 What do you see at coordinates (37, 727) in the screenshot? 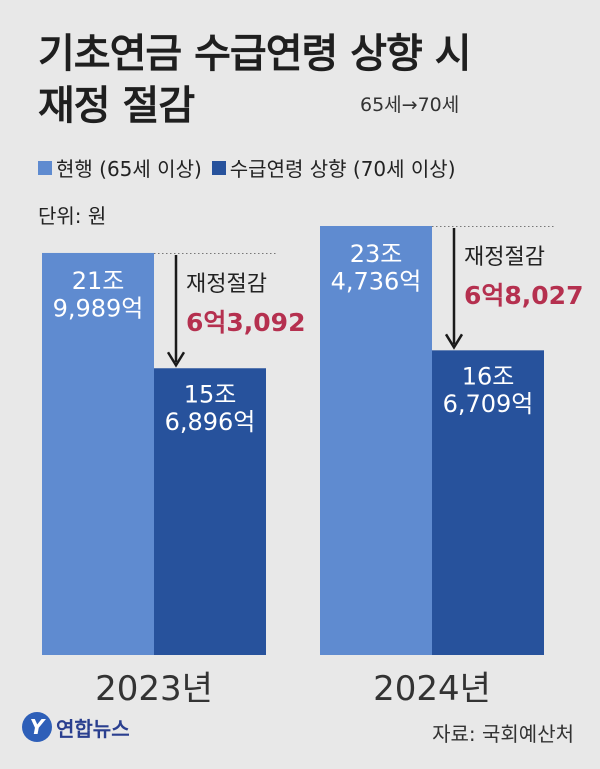
I see `yonhap-logo-icon: Y` at bounding box center [37, 727].